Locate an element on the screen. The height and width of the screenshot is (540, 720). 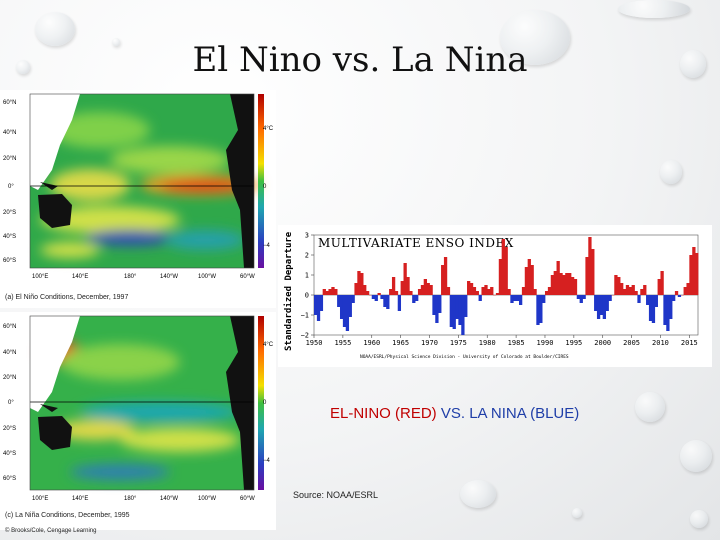
lon-label: 180° is located at coordinates (130, 499).